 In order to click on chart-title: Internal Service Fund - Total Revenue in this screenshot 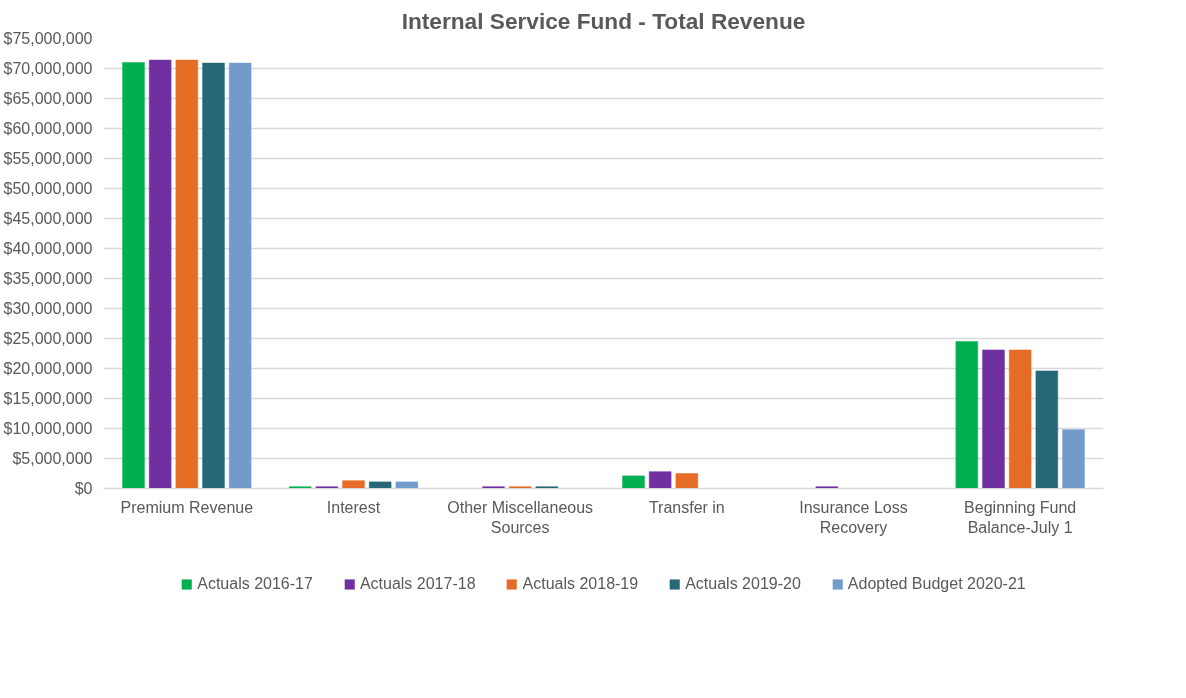, I will do `click(603, 20)`.